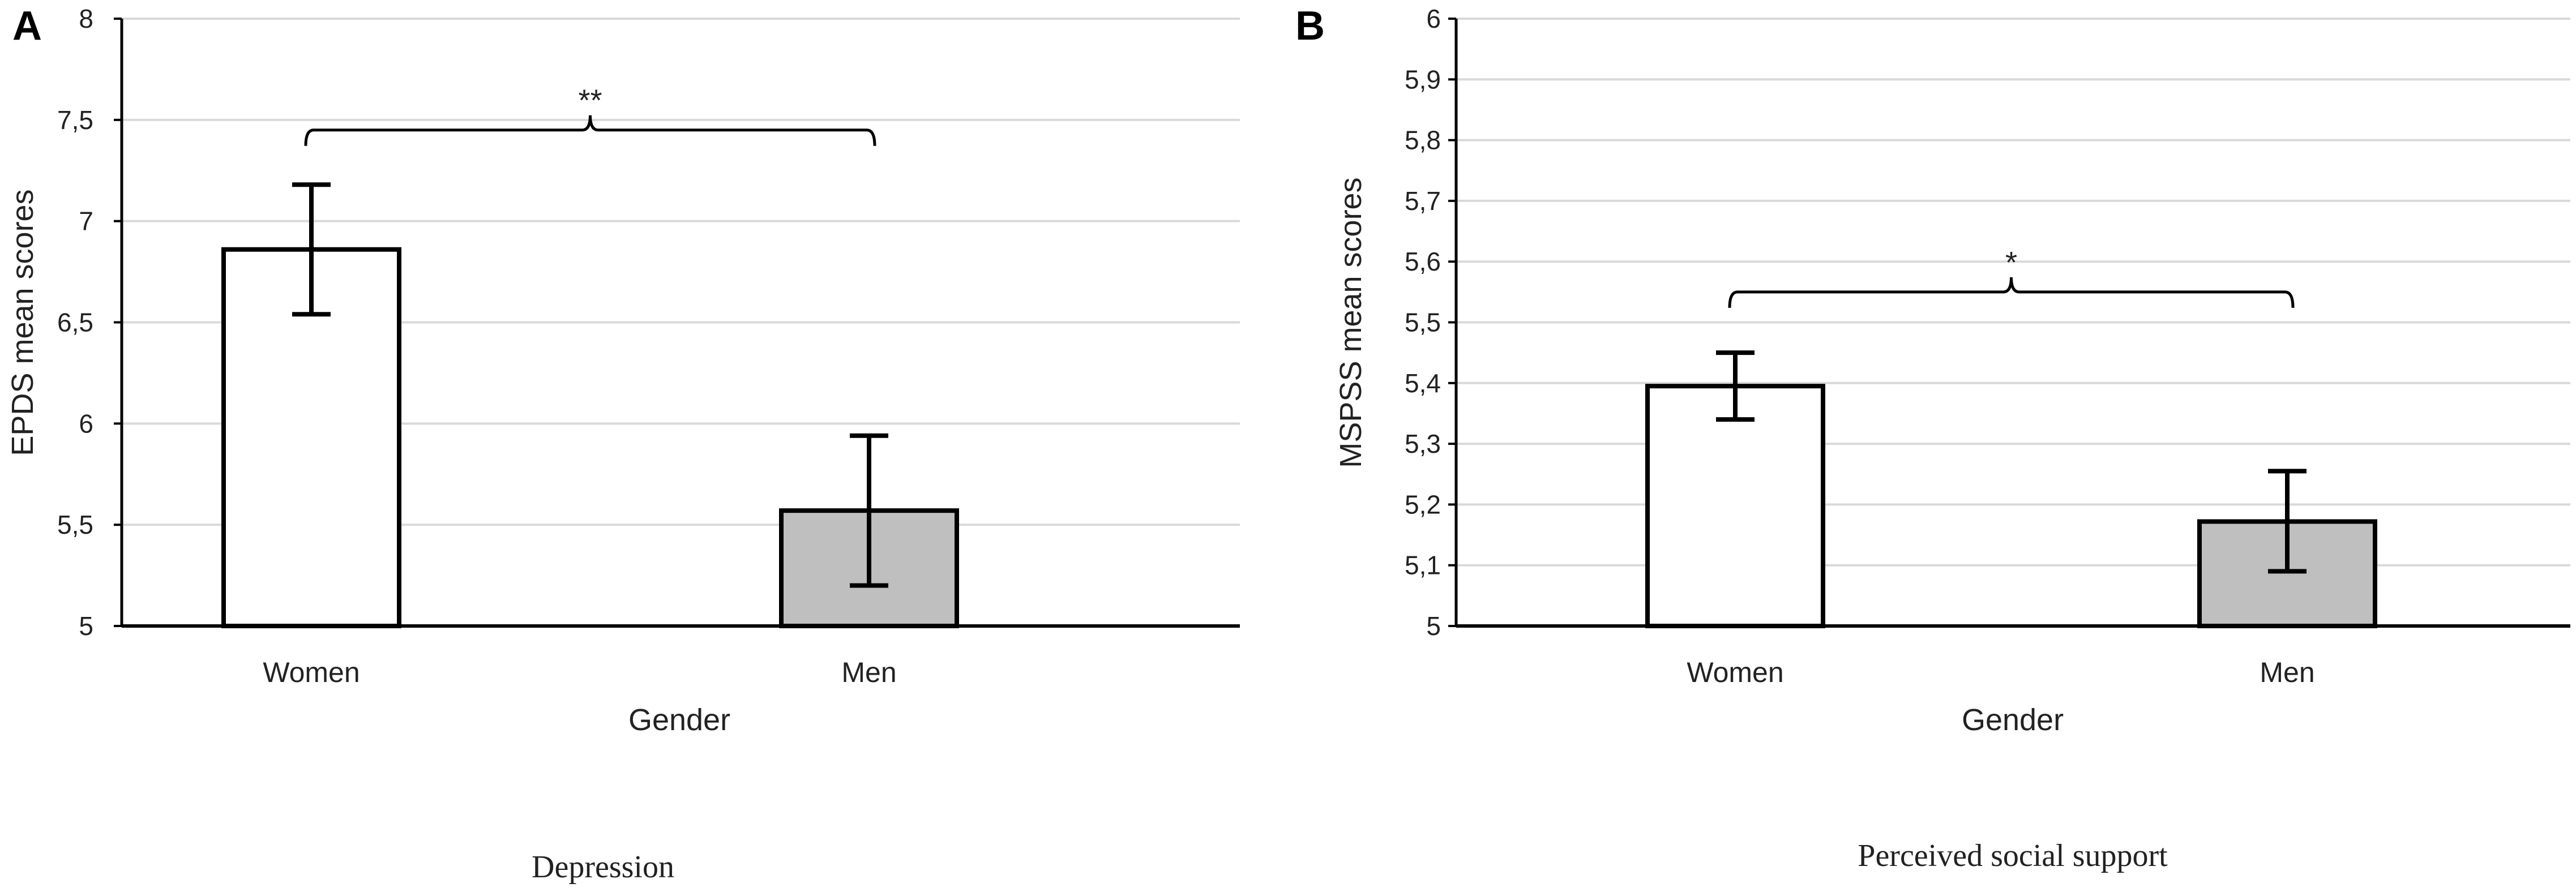  Describe the element at coordinates (2013, 720) in the screenshot. I see `panel-b-xlabel: Gender` at that location.